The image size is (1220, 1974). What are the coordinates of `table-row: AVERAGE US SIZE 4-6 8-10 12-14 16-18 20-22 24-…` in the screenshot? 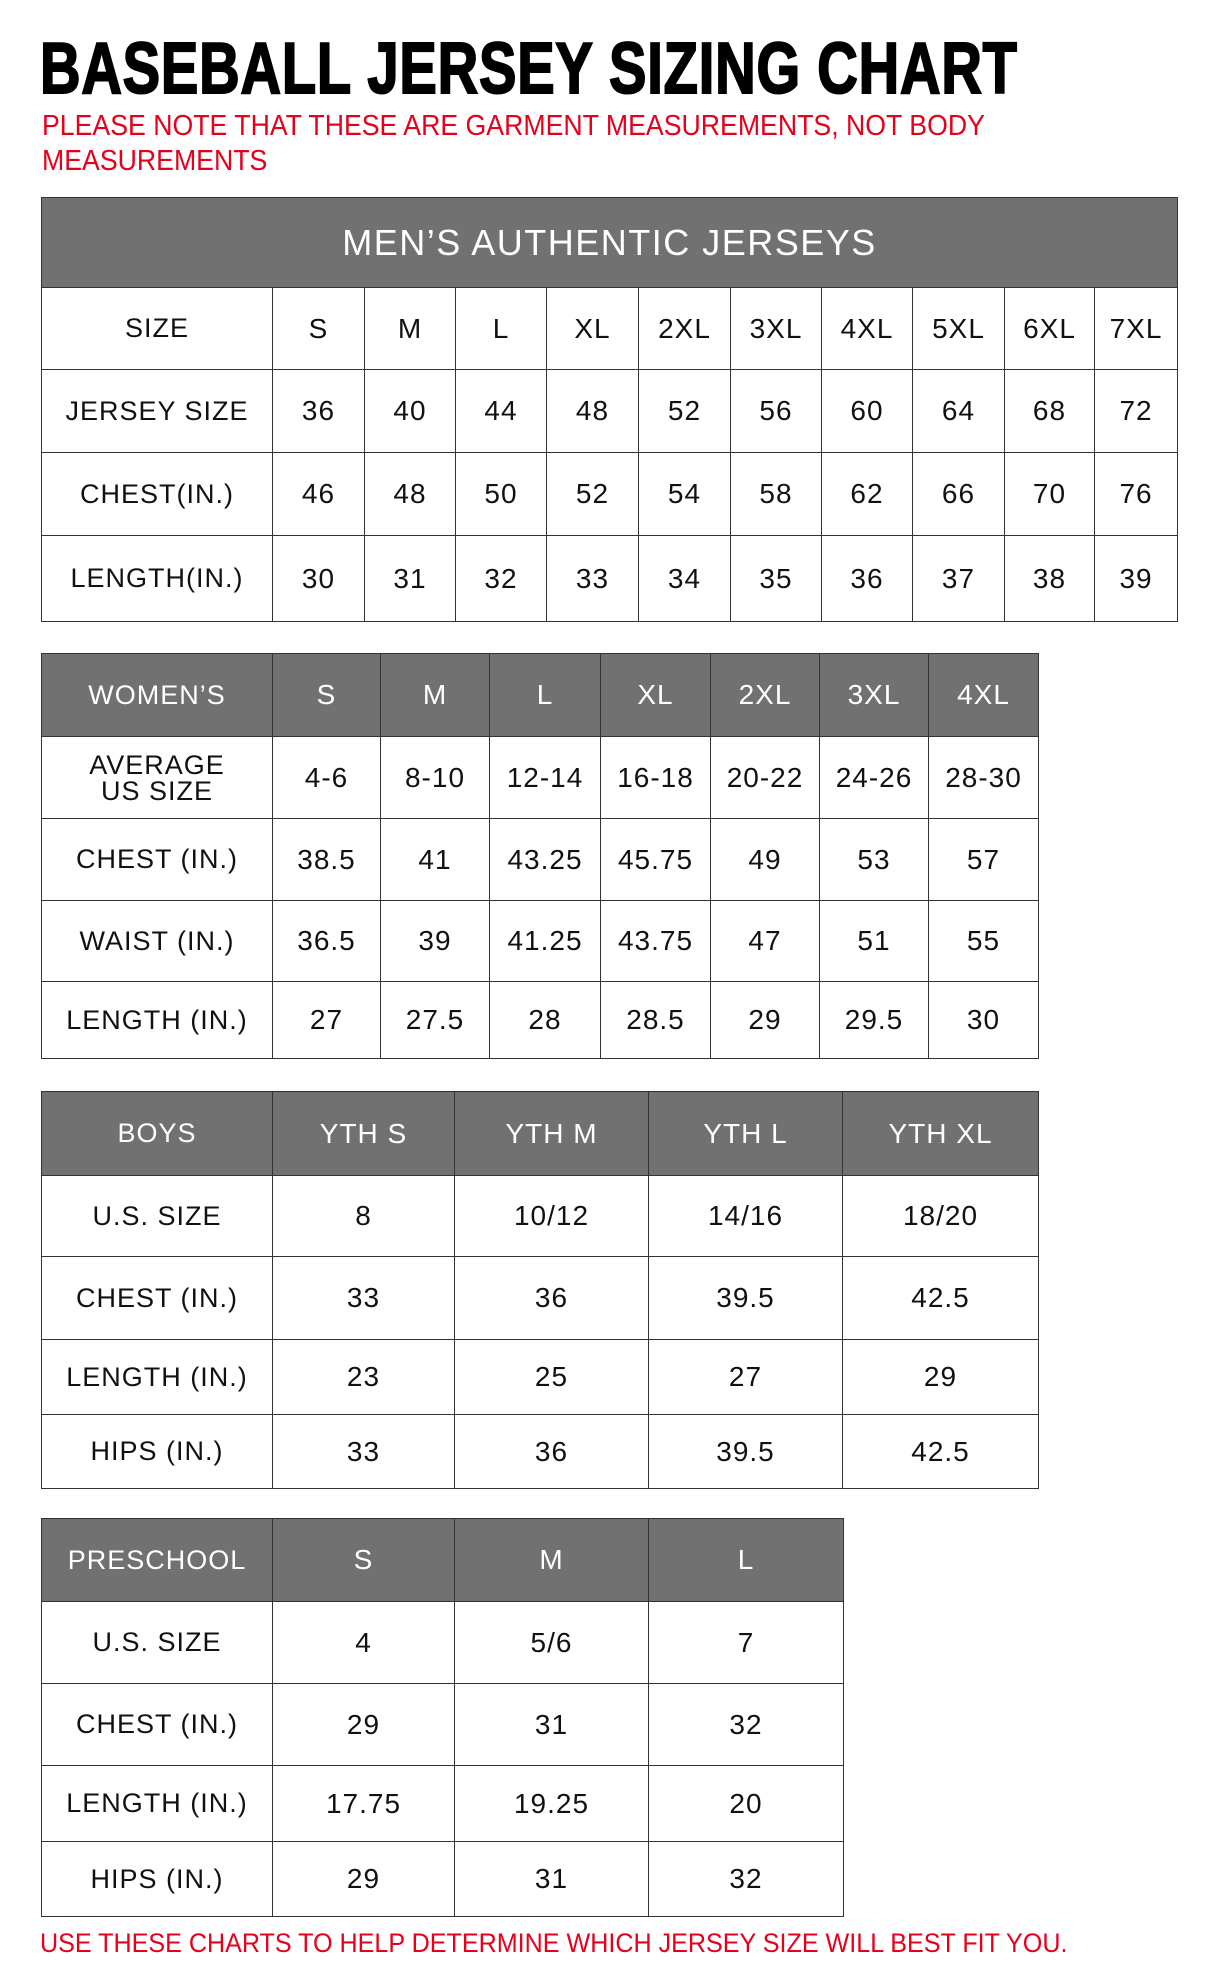 It's located at (540, 777).